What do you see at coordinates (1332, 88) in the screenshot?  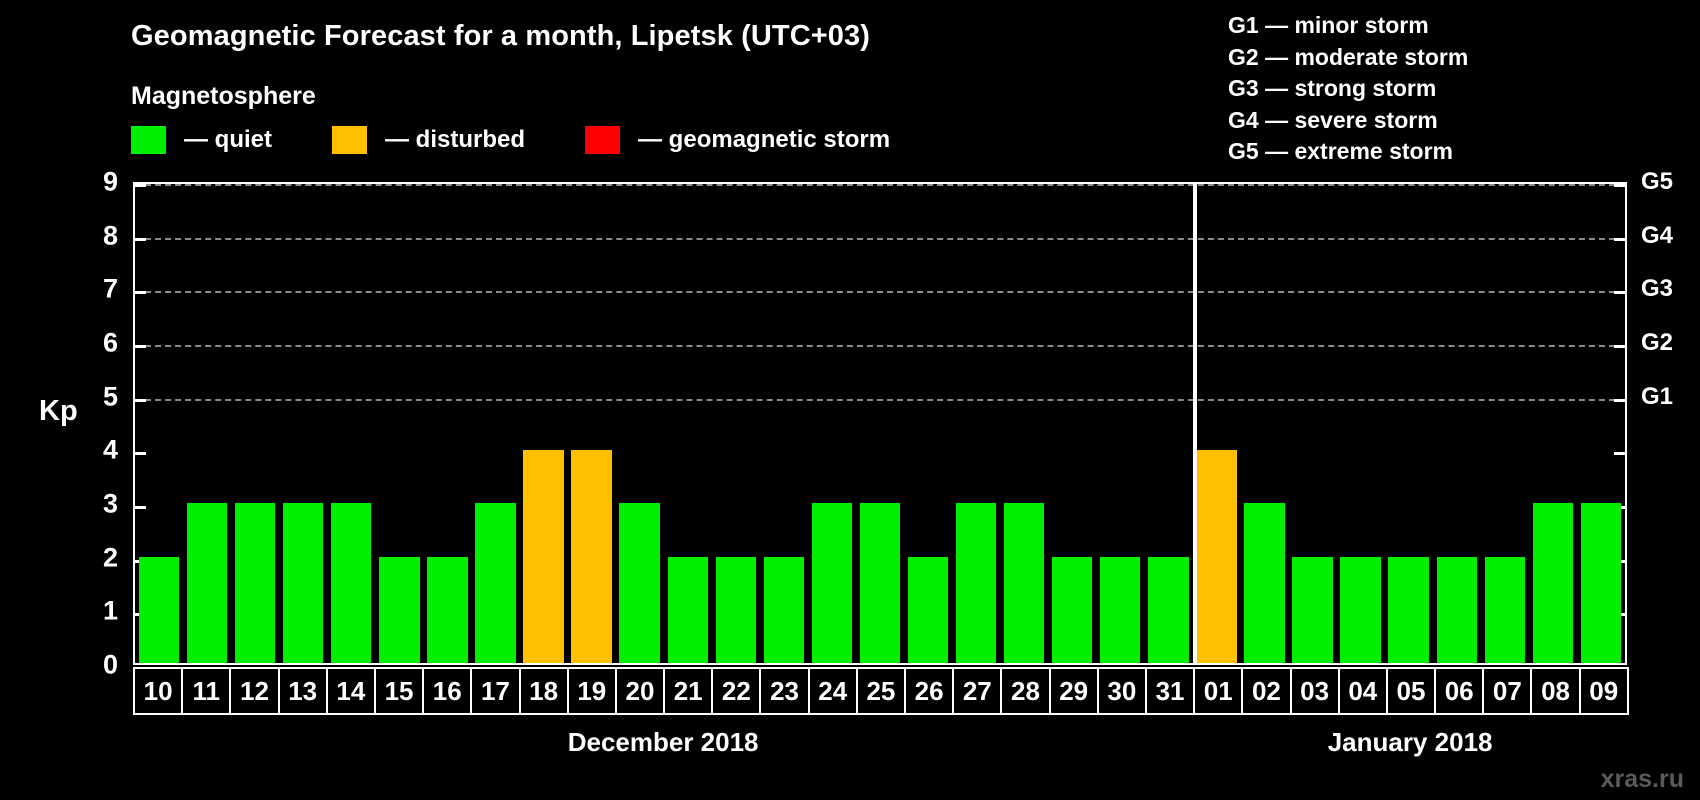 I see `storm-scale-entry: G3 — strong storm` at bounding box center [1332, 88].